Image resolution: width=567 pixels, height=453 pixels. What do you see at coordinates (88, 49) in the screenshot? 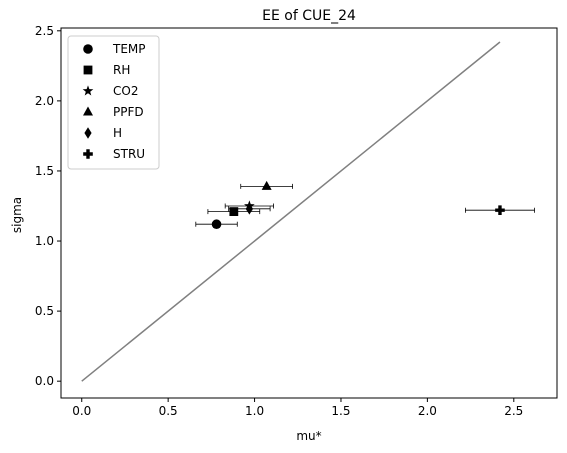
I see `circle-legend-icon` at bounding box center [88, 49].